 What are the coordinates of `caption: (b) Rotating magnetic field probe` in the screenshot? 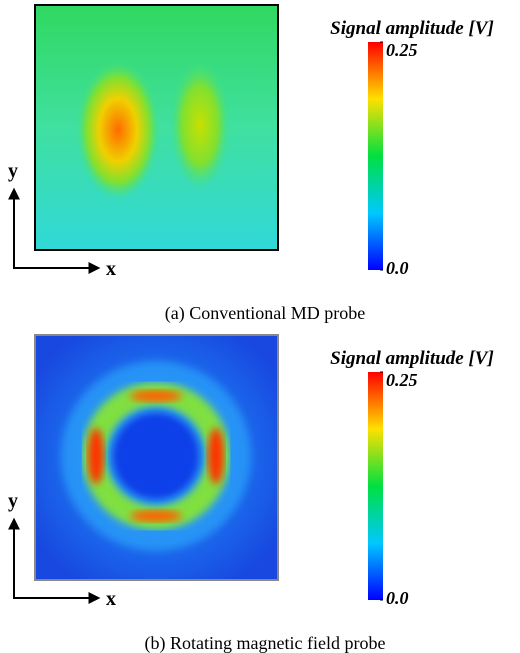 It's located at (265, 643).